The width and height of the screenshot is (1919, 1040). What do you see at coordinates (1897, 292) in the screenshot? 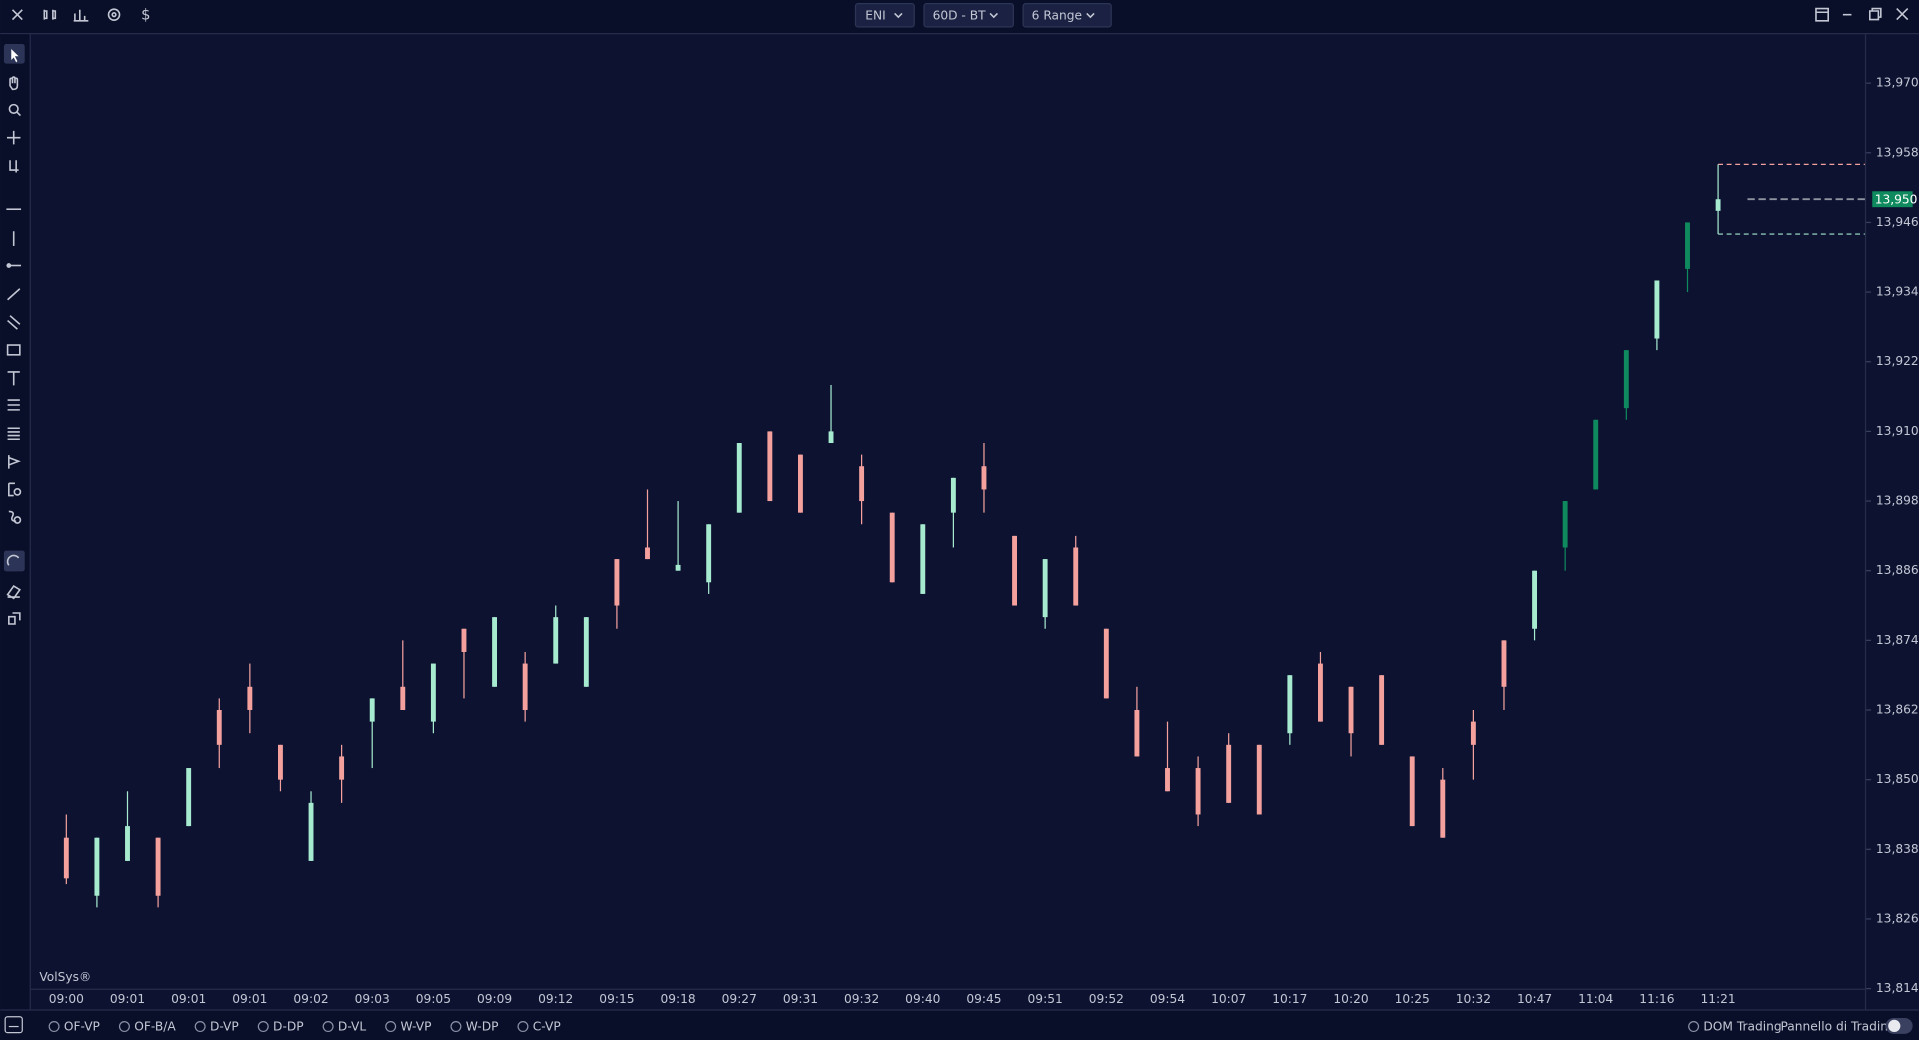
I see `y-tick-label: 13,934` at bounding box center [1897, 292].